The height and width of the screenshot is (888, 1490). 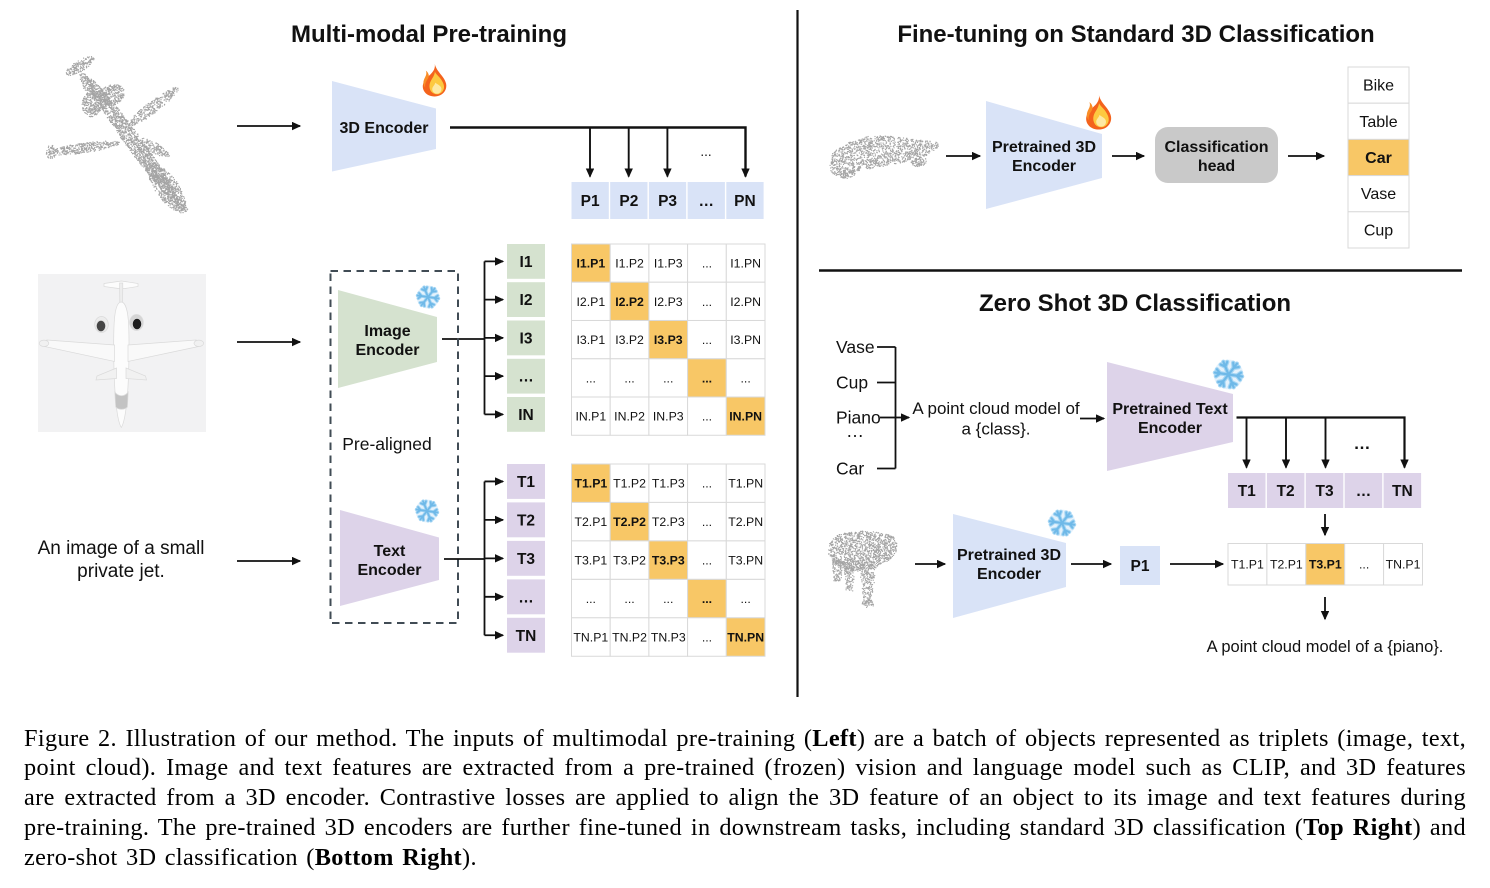 What do you see at coordinates (526, 338) in the screenshot?
I see `svg-text: I3` at bounding box center [526, 338].